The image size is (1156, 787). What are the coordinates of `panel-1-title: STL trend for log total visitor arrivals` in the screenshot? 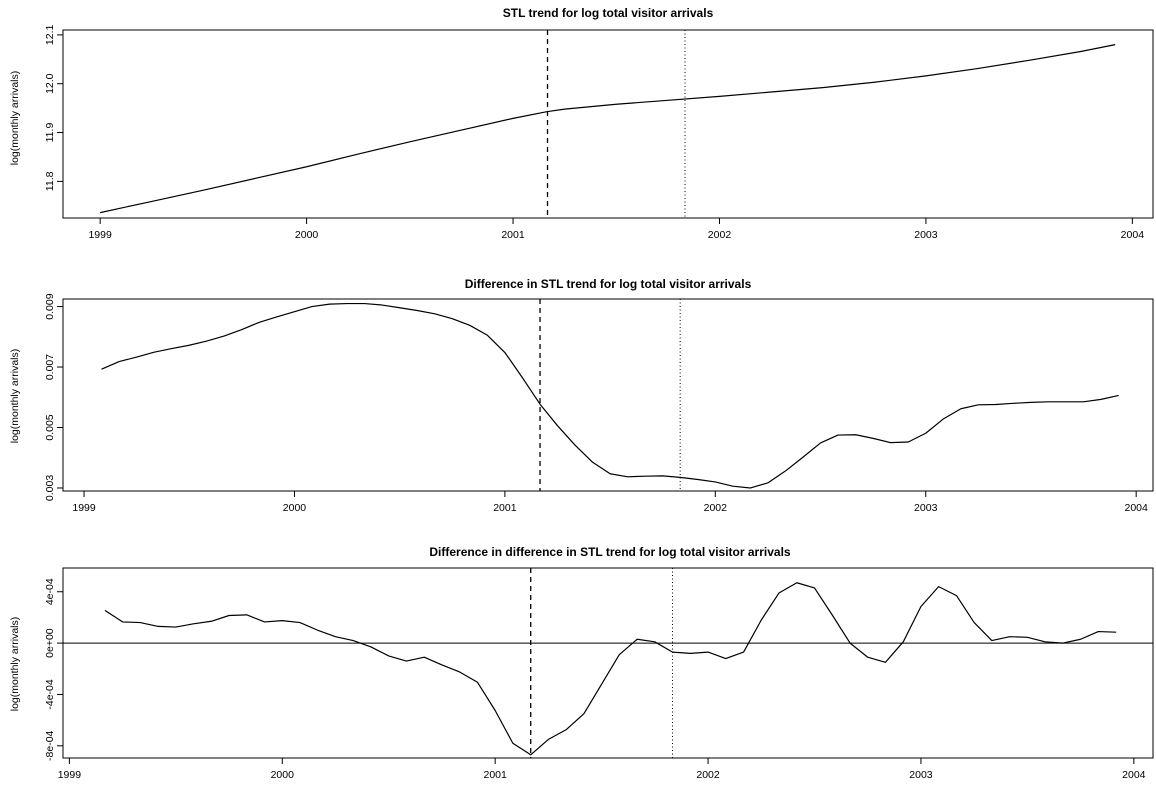 It's located at (608, 13).